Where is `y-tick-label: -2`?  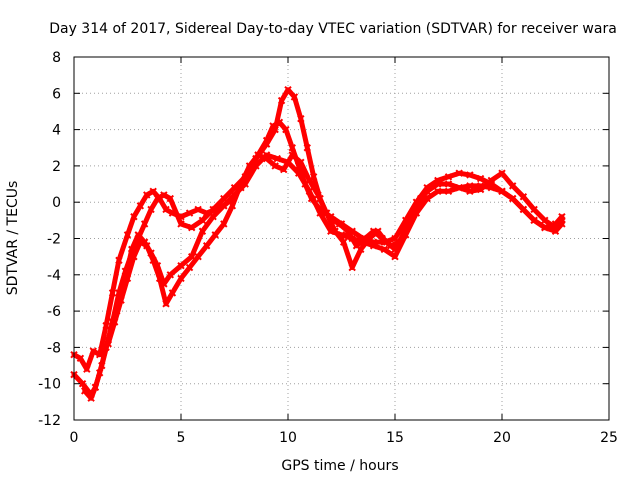 y-tick-label: -2 is located at coordinates (54, 240).